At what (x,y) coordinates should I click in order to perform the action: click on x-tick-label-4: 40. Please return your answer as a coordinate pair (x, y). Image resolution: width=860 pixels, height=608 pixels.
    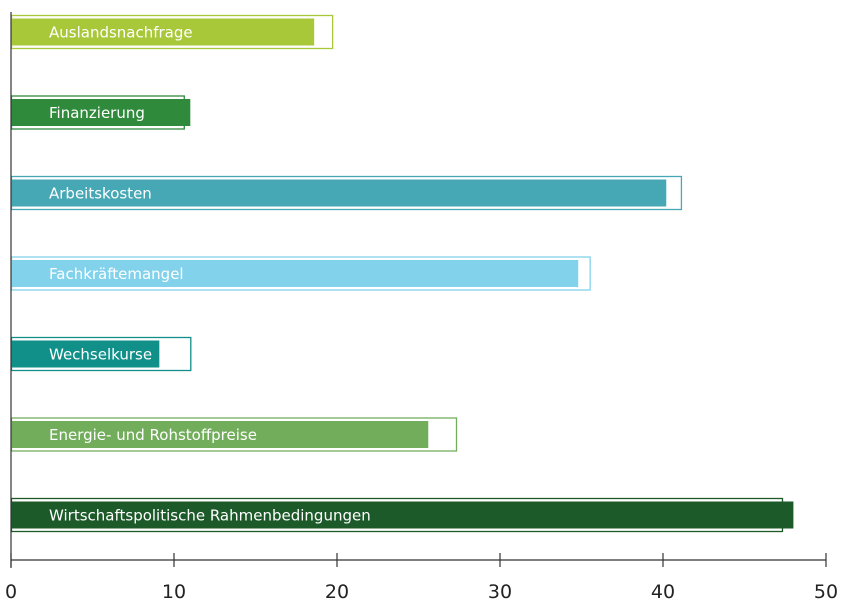
    Looking at the image, I should click on (663, 592).